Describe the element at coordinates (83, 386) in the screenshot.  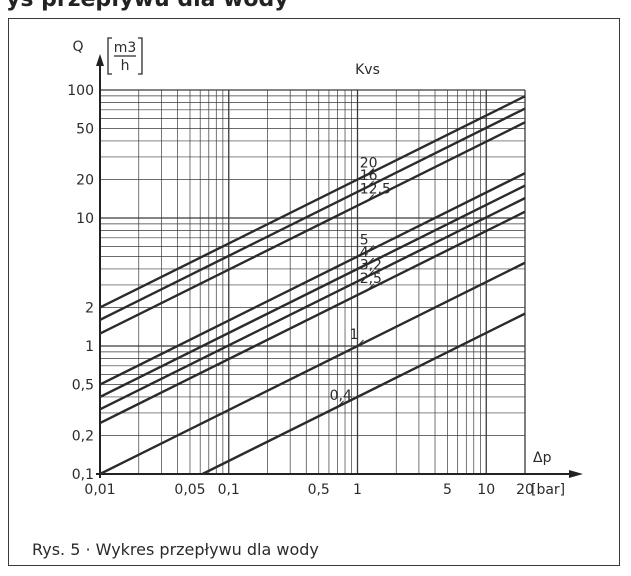
I see `y-tick-label: 0,5` at that location.